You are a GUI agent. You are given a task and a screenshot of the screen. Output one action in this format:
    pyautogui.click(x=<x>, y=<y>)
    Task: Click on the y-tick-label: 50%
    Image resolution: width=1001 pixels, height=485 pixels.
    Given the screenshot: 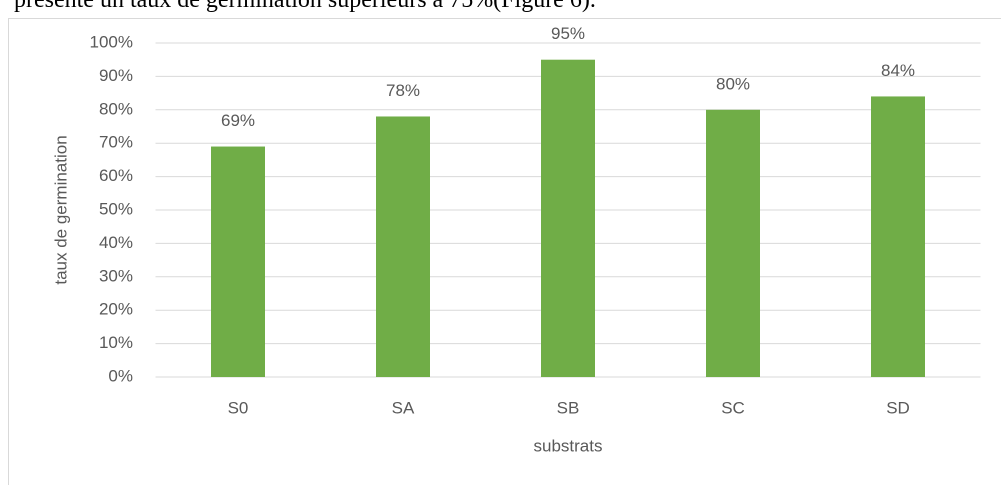 What is the action you would take?
    pyautogui.click(x=116, y=208)
    